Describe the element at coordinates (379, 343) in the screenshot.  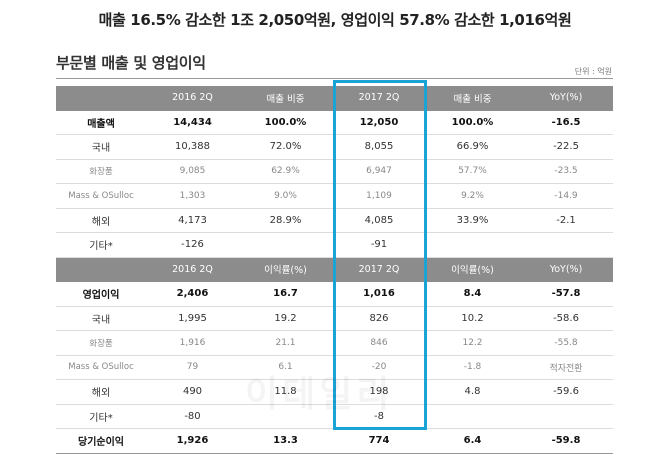
I see `table-cell: 846` at that location.